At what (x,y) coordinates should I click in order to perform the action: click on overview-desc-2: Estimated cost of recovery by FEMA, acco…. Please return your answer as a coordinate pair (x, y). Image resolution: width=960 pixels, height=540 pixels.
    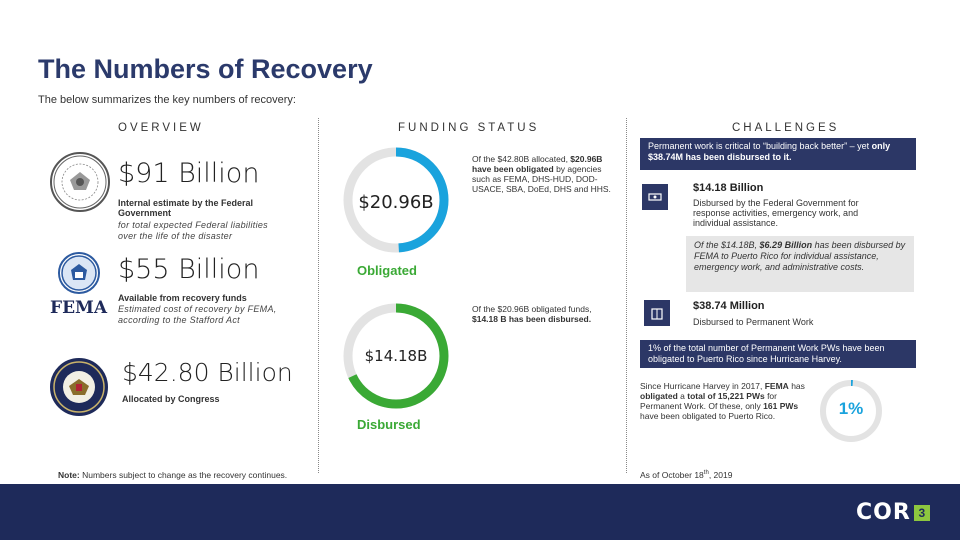
    Looking at the image, I should click on (197, 314).